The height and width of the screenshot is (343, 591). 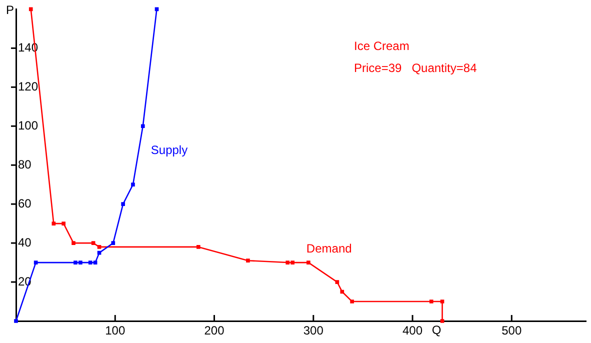 I want to click on x-tick-label: 500, so click(x=512, y=331).